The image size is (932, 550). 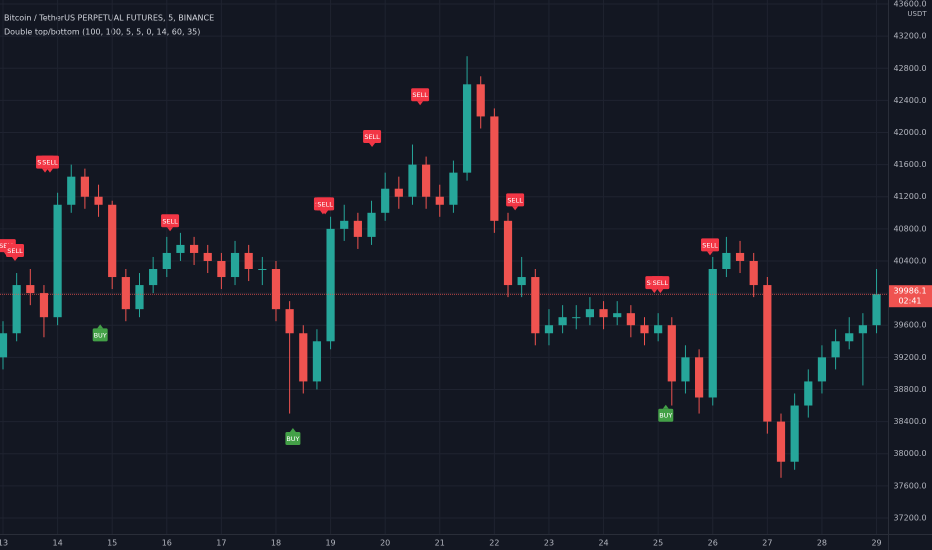 What do you see at coordinates (909, 4) in the screenshot?
I see `y-tick-label: 43600.0` at bounding box center [909, 4].